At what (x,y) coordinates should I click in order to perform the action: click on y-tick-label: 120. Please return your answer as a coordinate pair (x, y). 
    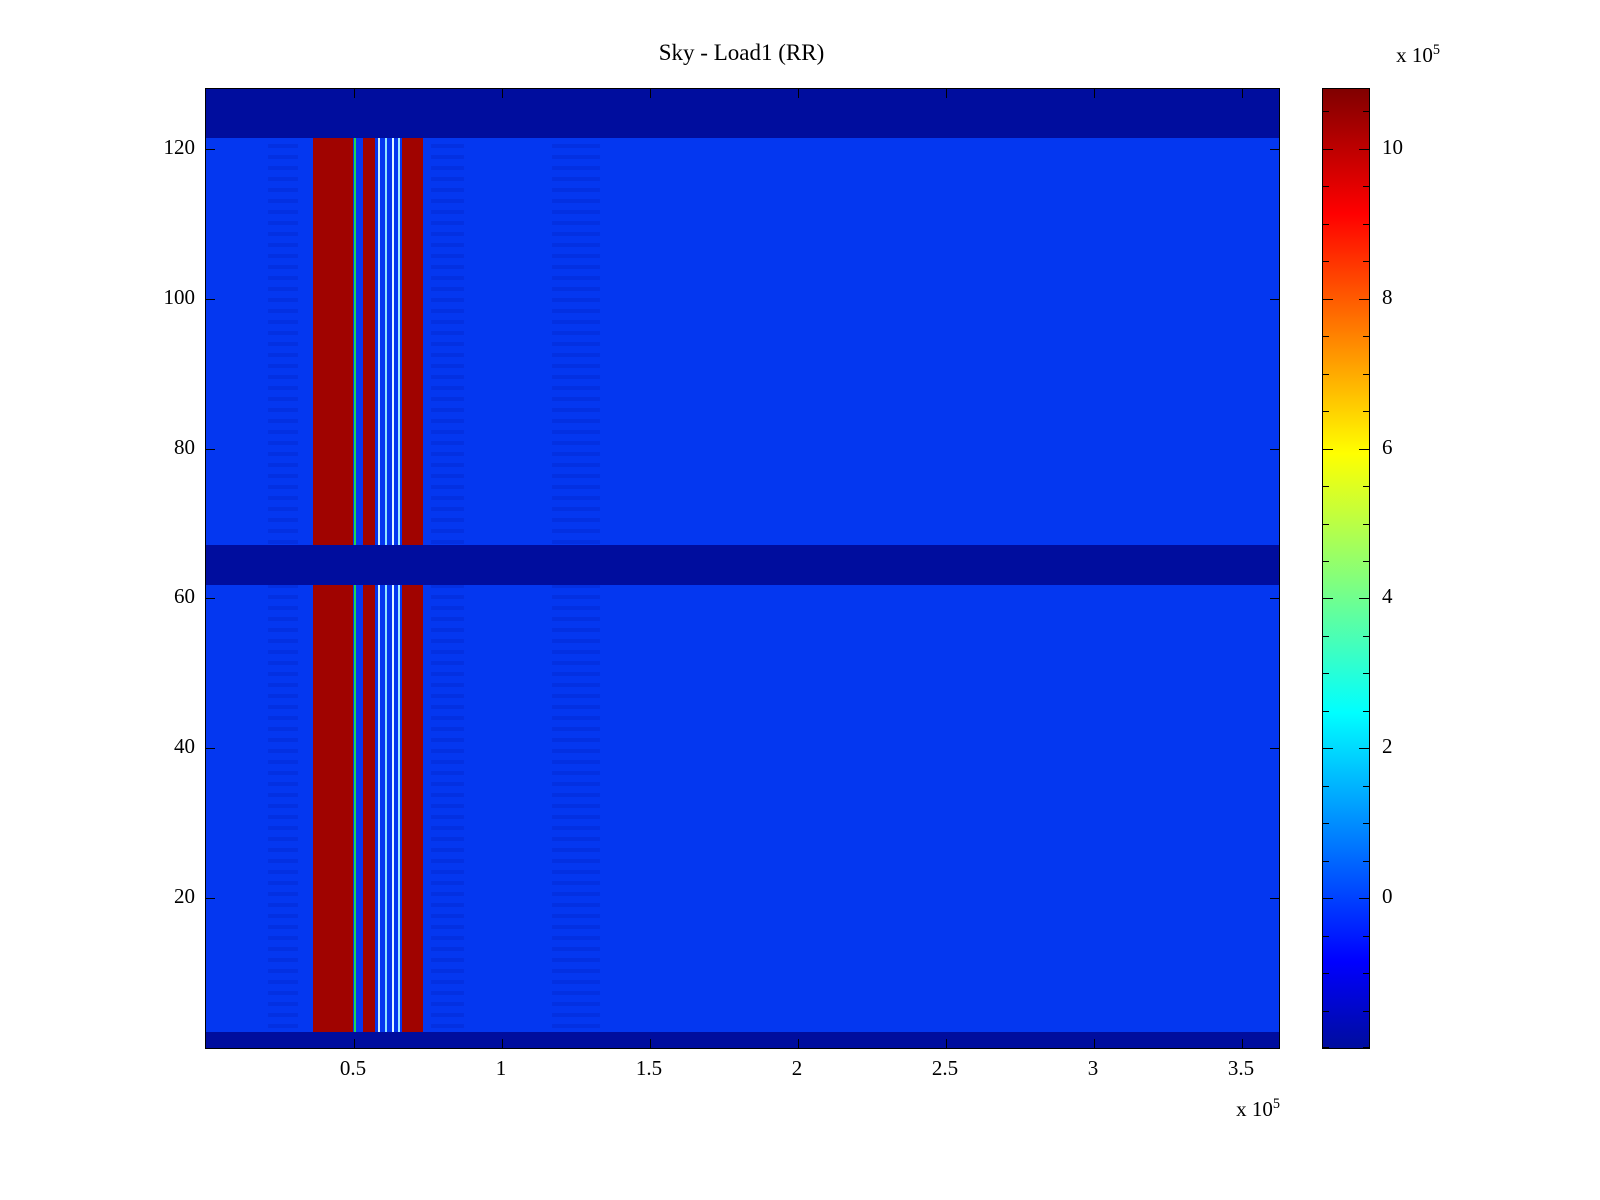
    Looking at the image, I should click on (179, 146).